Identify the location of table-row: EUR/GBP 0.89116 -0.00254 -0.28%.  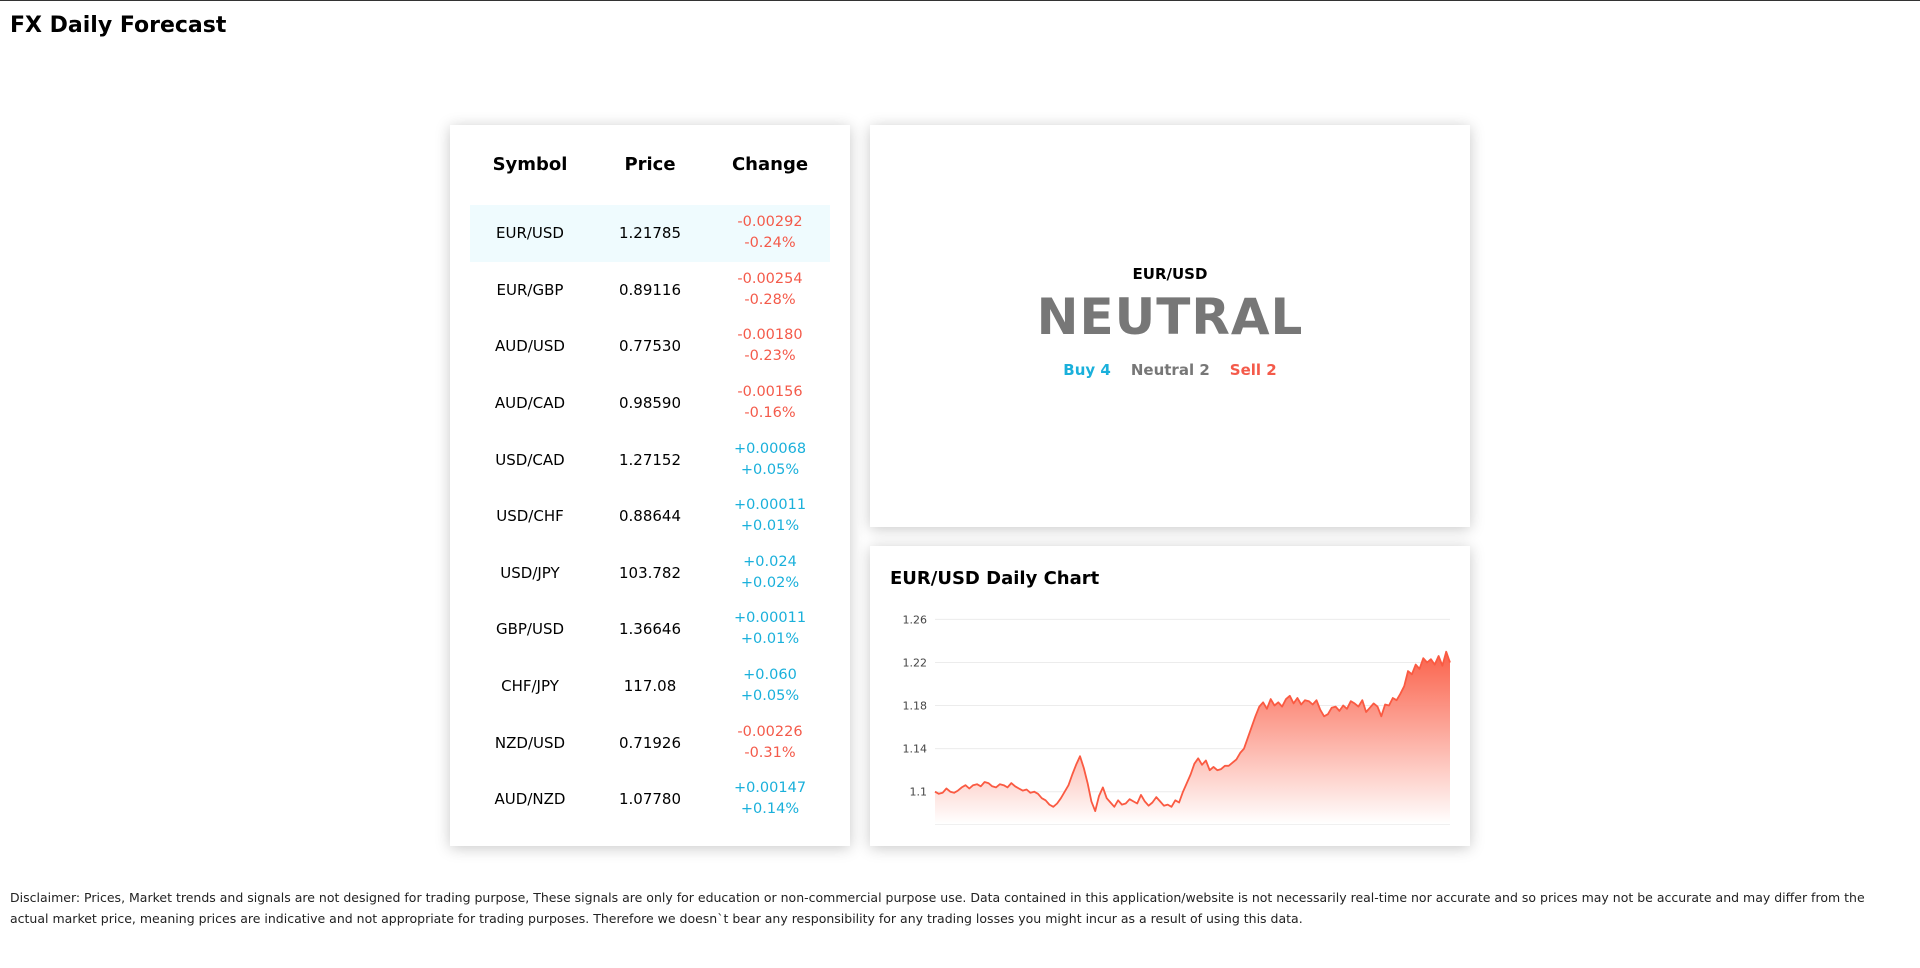
(650, 290).